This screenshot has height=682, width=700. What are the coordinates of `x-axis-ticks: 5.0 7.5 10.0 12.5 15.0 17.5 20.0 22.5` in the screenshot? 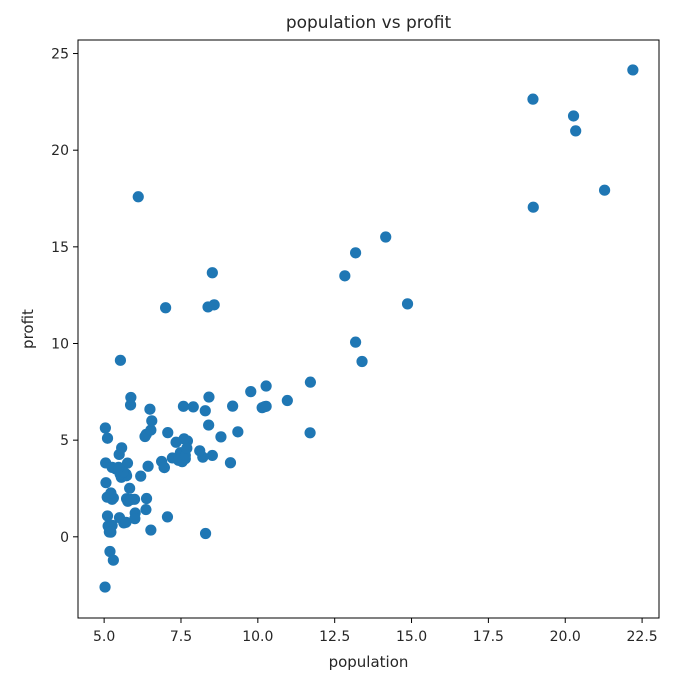 It's located at (375, 631).